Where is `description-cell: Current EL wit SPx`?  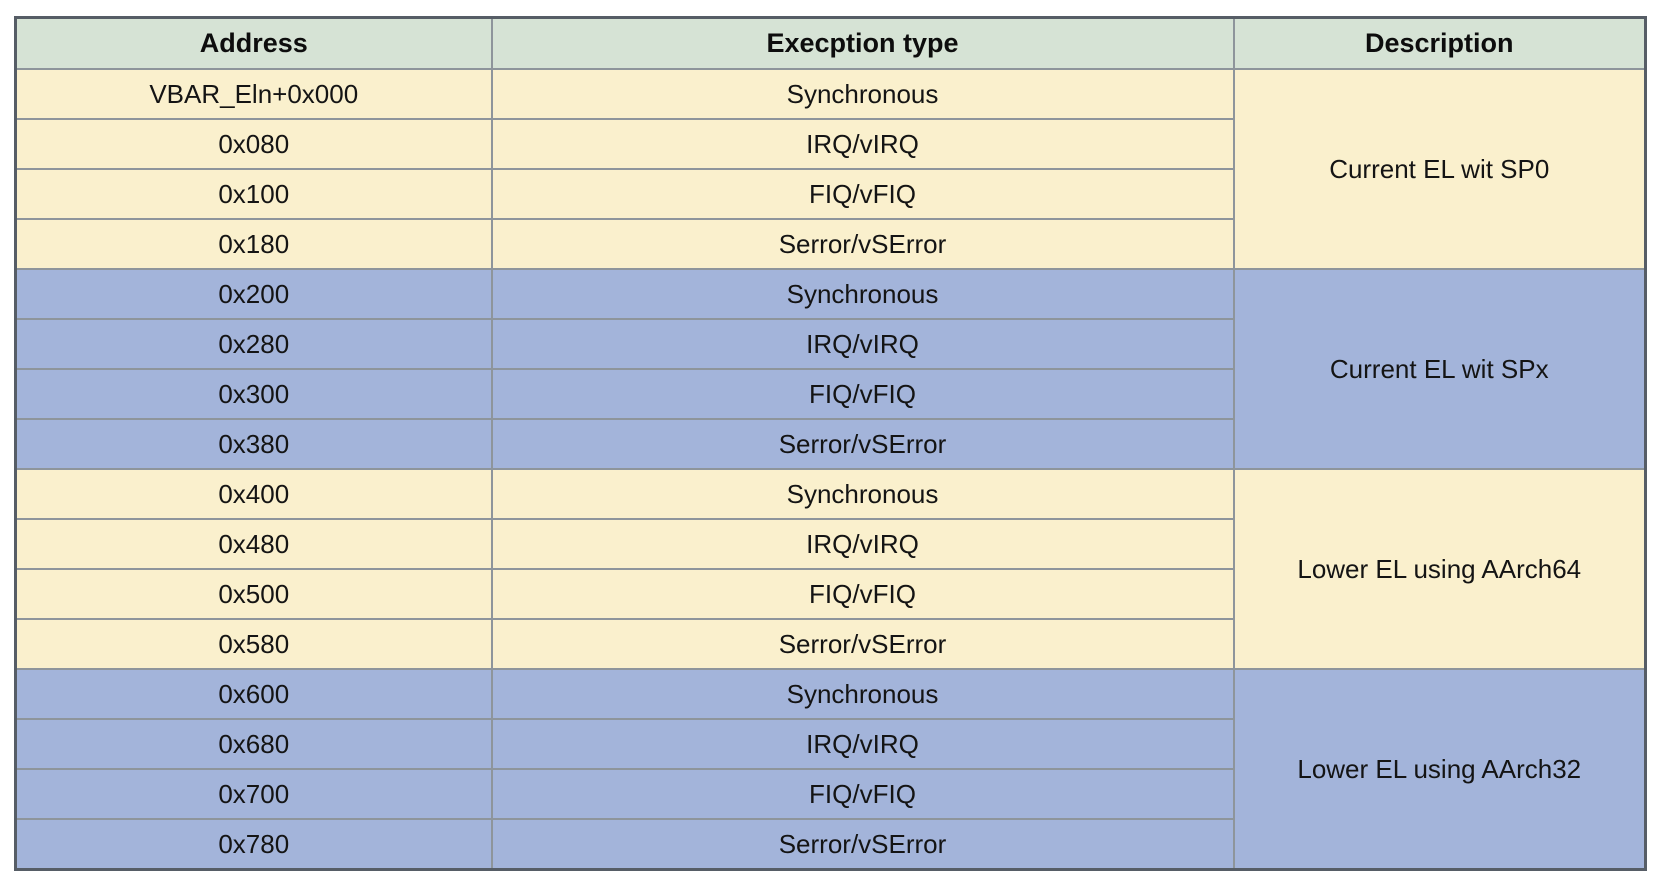
description-cell: Current EL wit SPx is located at coordinates (1439, 369).